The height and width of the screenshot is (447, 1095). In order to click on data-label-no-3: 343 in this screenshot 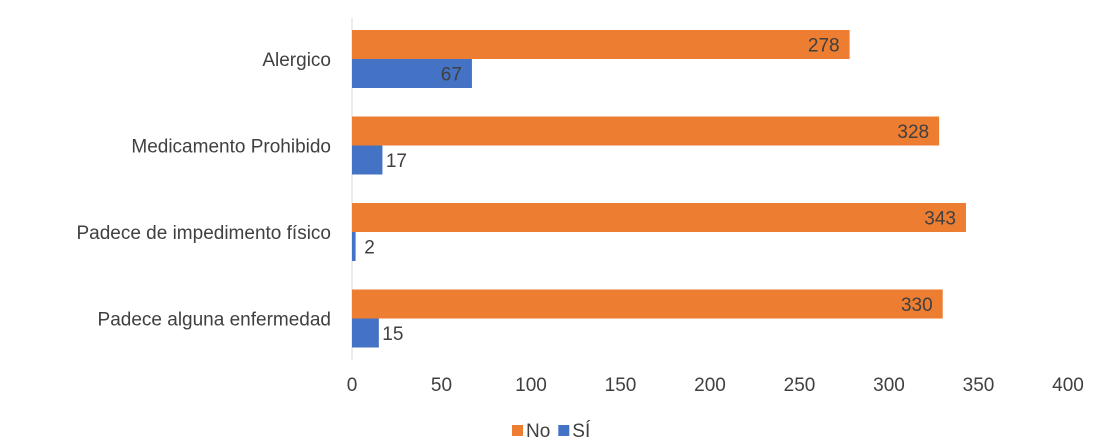, I will do `click(940, 219)`.